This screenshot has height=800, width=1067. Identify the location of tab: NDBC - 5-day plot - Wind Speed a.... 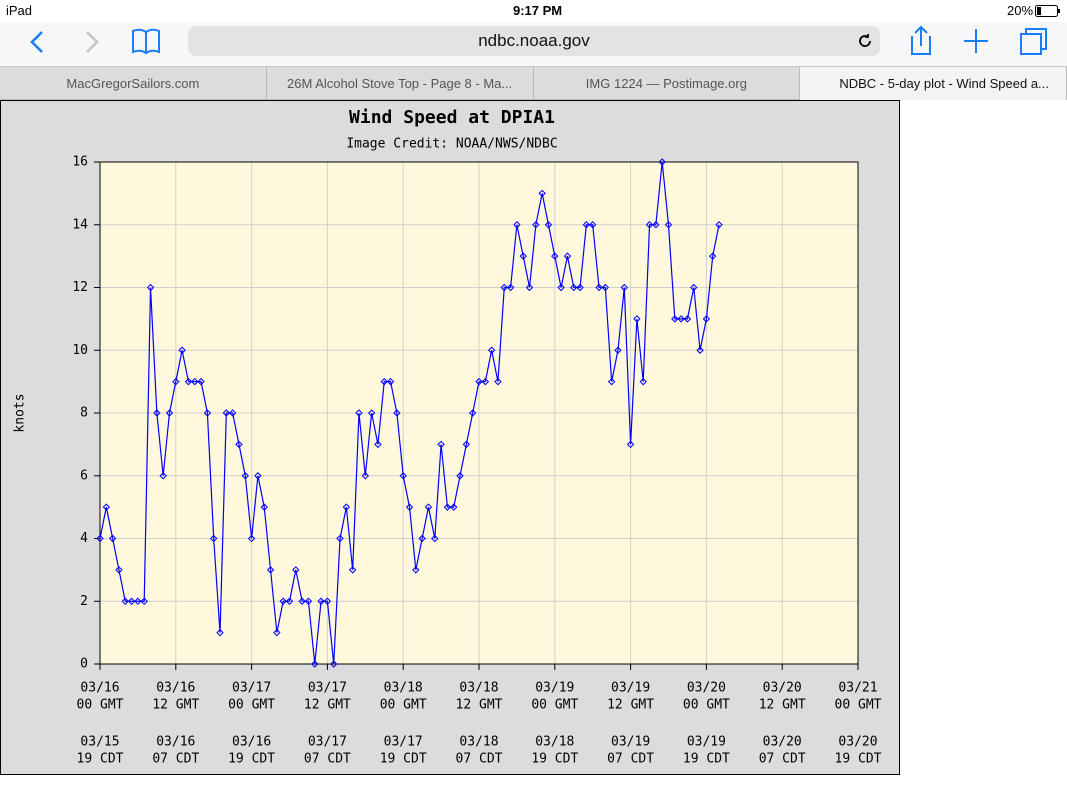
(933, 83).